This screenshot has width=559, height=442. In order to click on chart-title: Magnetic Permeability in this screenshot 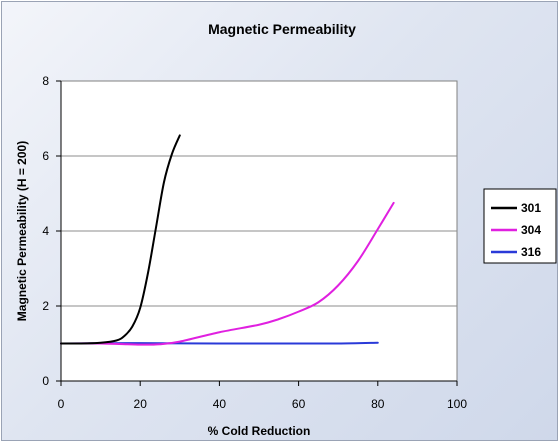, I will do `click(282, 29)`.